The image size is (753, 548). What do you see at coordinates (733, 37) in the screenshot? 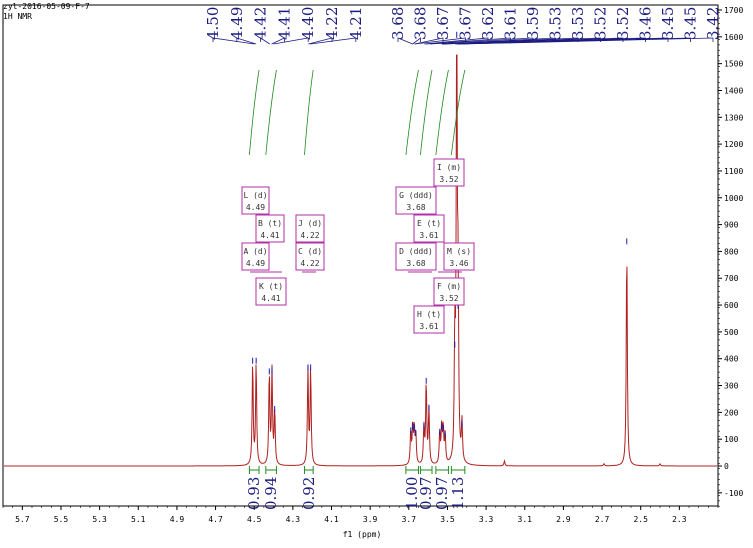
I see `y-tick-label: 1600` at bounding box center [733, 37].